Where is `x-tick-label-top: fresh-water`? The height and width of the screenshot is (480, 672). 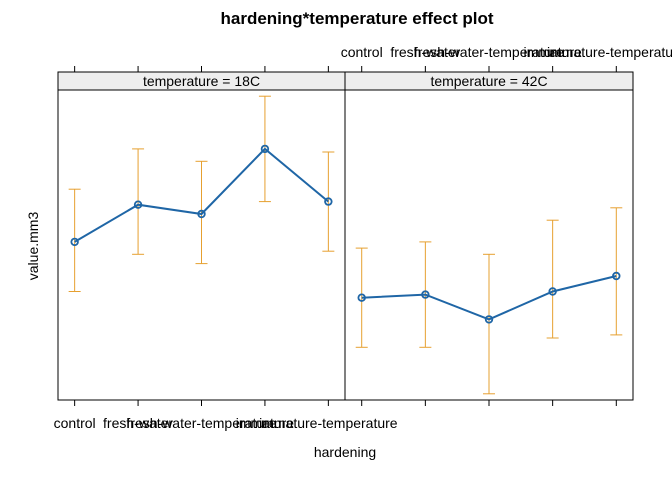
x-tick-label-top: fresh-water is located at coordinates (425, 52).